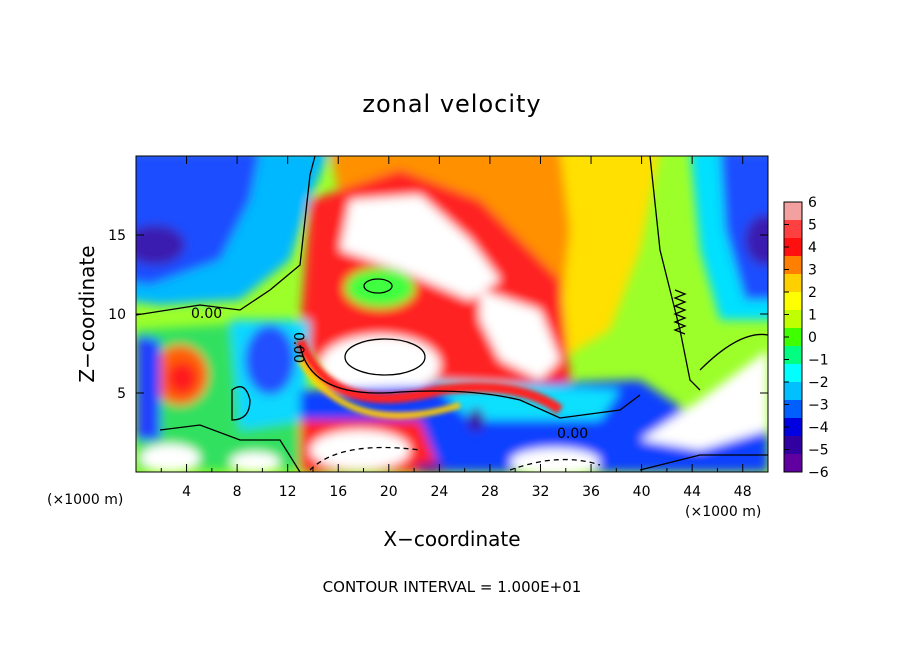 This screenshot has height=654, width=904. What do you see at coordinates (490, 492) in the screenshot?
I see `x-tick-label: 28` at bounding box center [490, 492].